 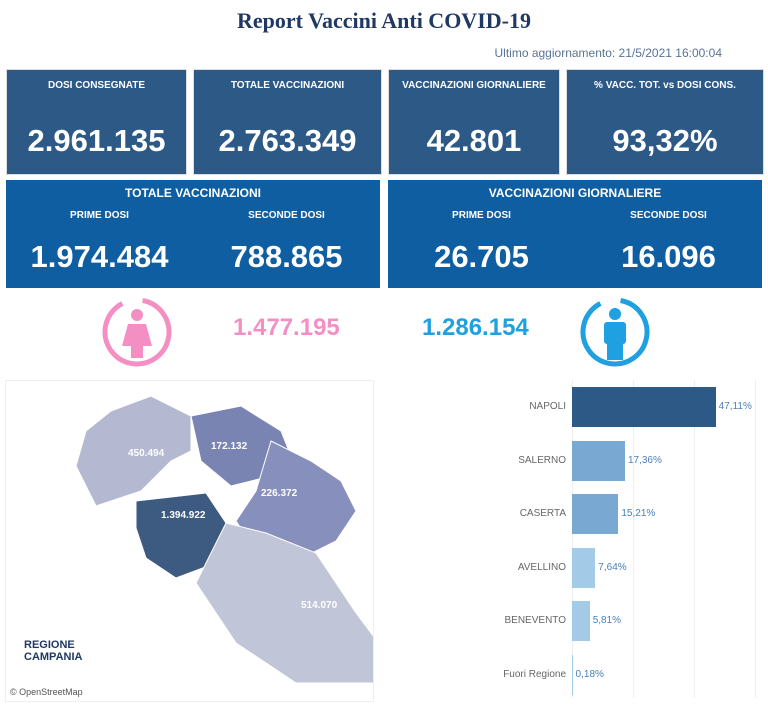 I want to click on kpi-label: % VACC. TOT. vs DOSI CONS., so click(x=665, y=85).